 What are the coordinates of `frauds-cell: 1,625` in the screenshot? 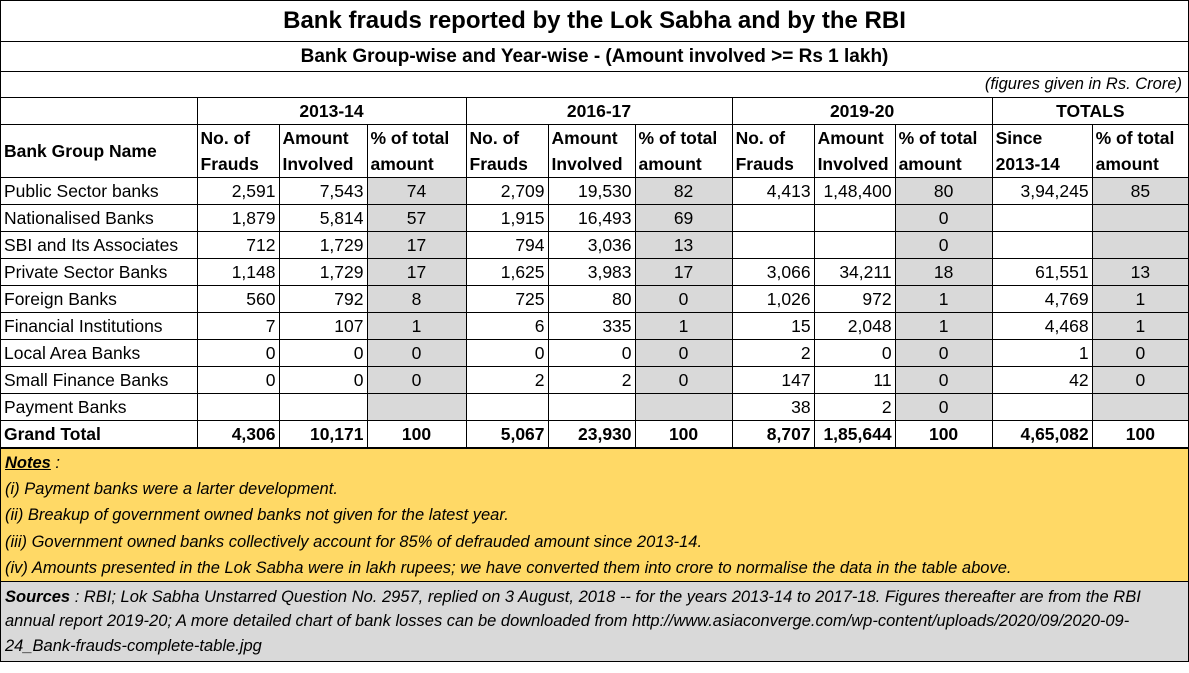 It's located at (507, 272).